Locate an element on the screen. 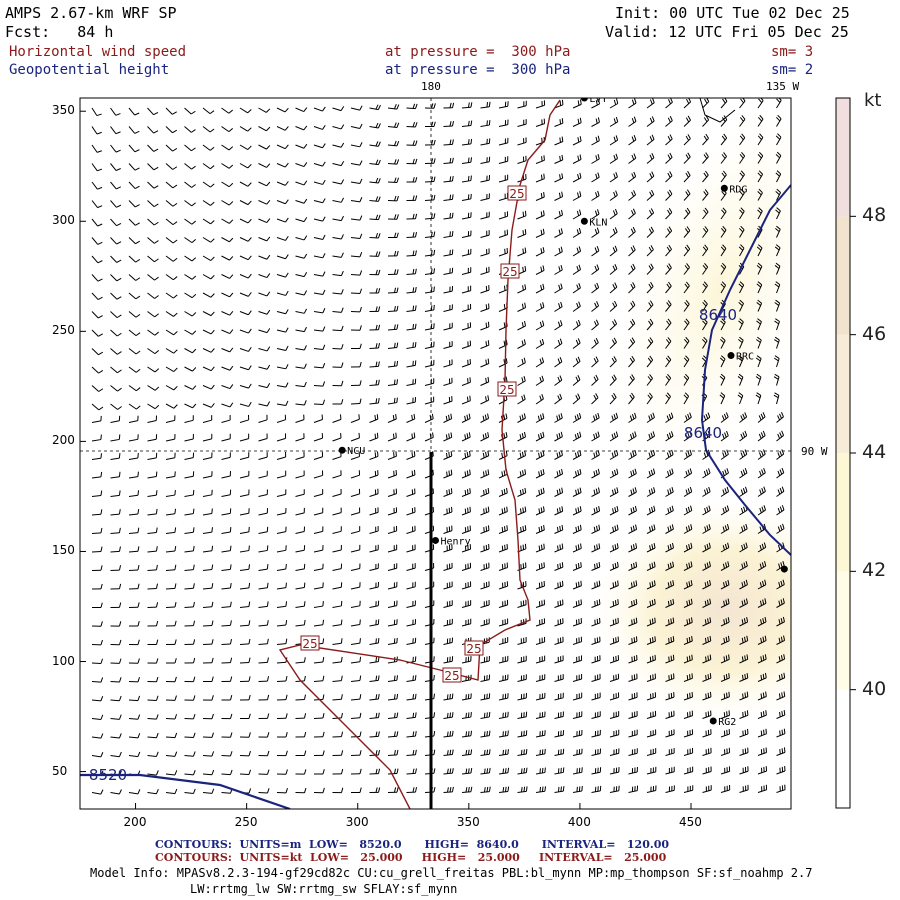 This screenshot has height=900, width=900. station-label: LVT is located at coordinates (598, 99).